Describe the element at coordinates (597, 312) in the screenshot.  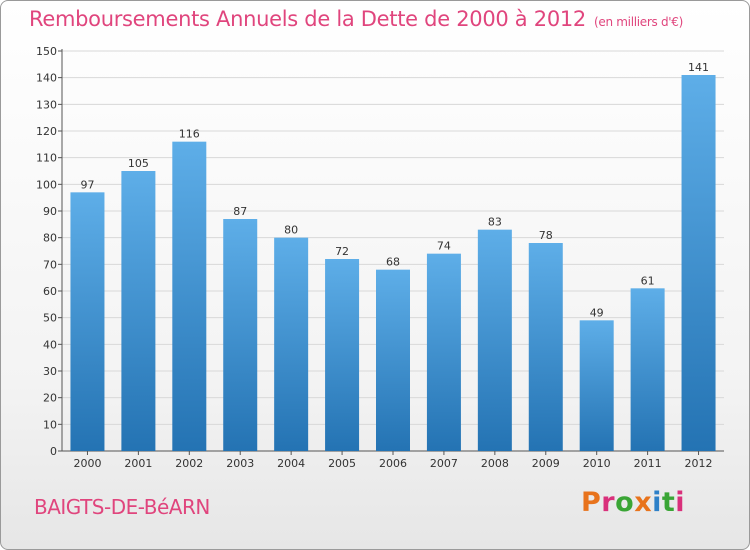
I see `bar-value-label: 49` at that location.